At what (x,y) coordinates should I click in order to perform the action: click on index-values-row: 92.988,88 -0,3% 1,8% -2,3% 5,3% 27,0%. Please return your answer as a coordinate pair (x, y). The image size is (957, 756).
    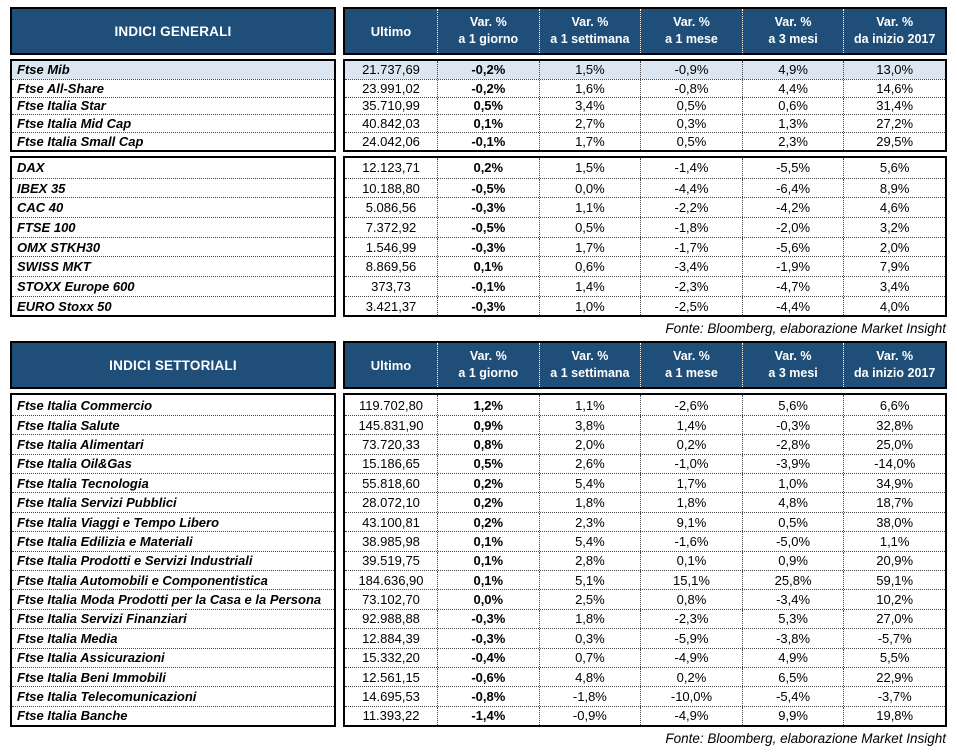
    Looking at the image, I should click on (645, 618).